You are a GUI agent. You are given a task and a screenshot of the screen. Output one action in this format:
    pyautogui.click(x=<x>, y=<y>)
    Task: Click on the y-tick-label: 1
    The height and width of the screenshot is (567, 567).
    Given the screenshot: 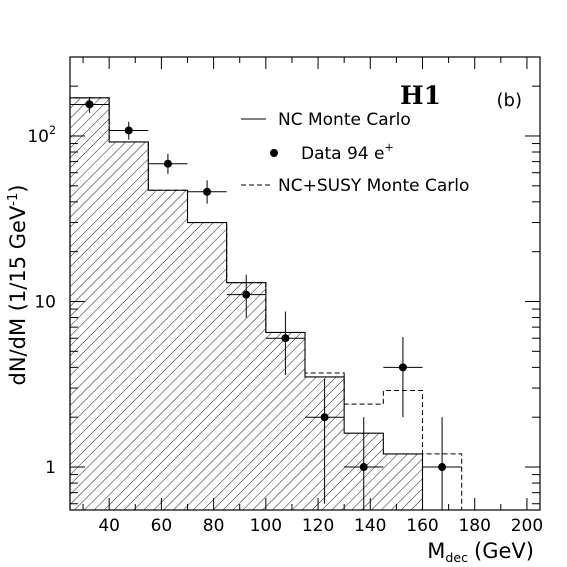 What is the action you would take?
    pyautogui.click(x=50, y=468)
    